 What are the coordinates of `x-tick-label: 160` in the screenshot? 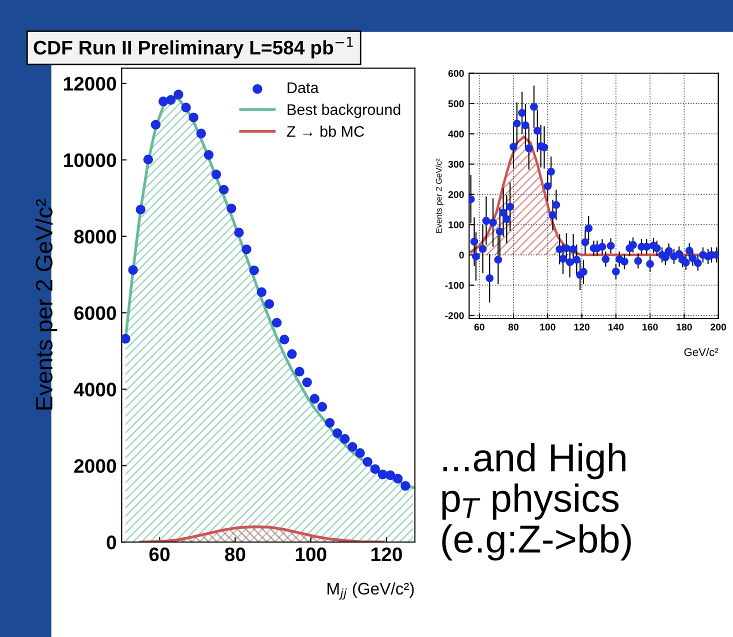 It's located at (650, 327).